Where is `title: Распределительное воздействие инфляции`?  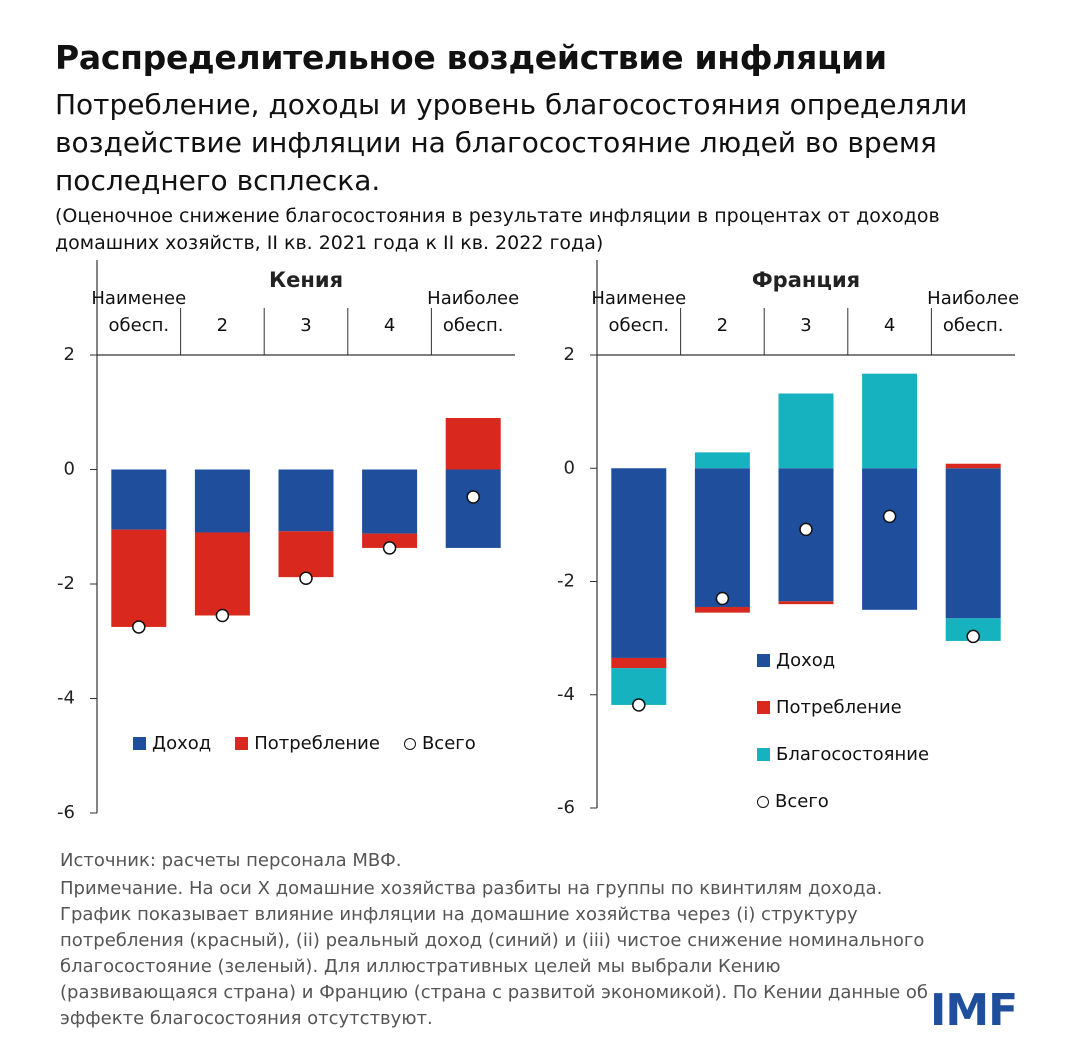 title: Распределительное воздействие инфляции is located at coordinates (471, 57).